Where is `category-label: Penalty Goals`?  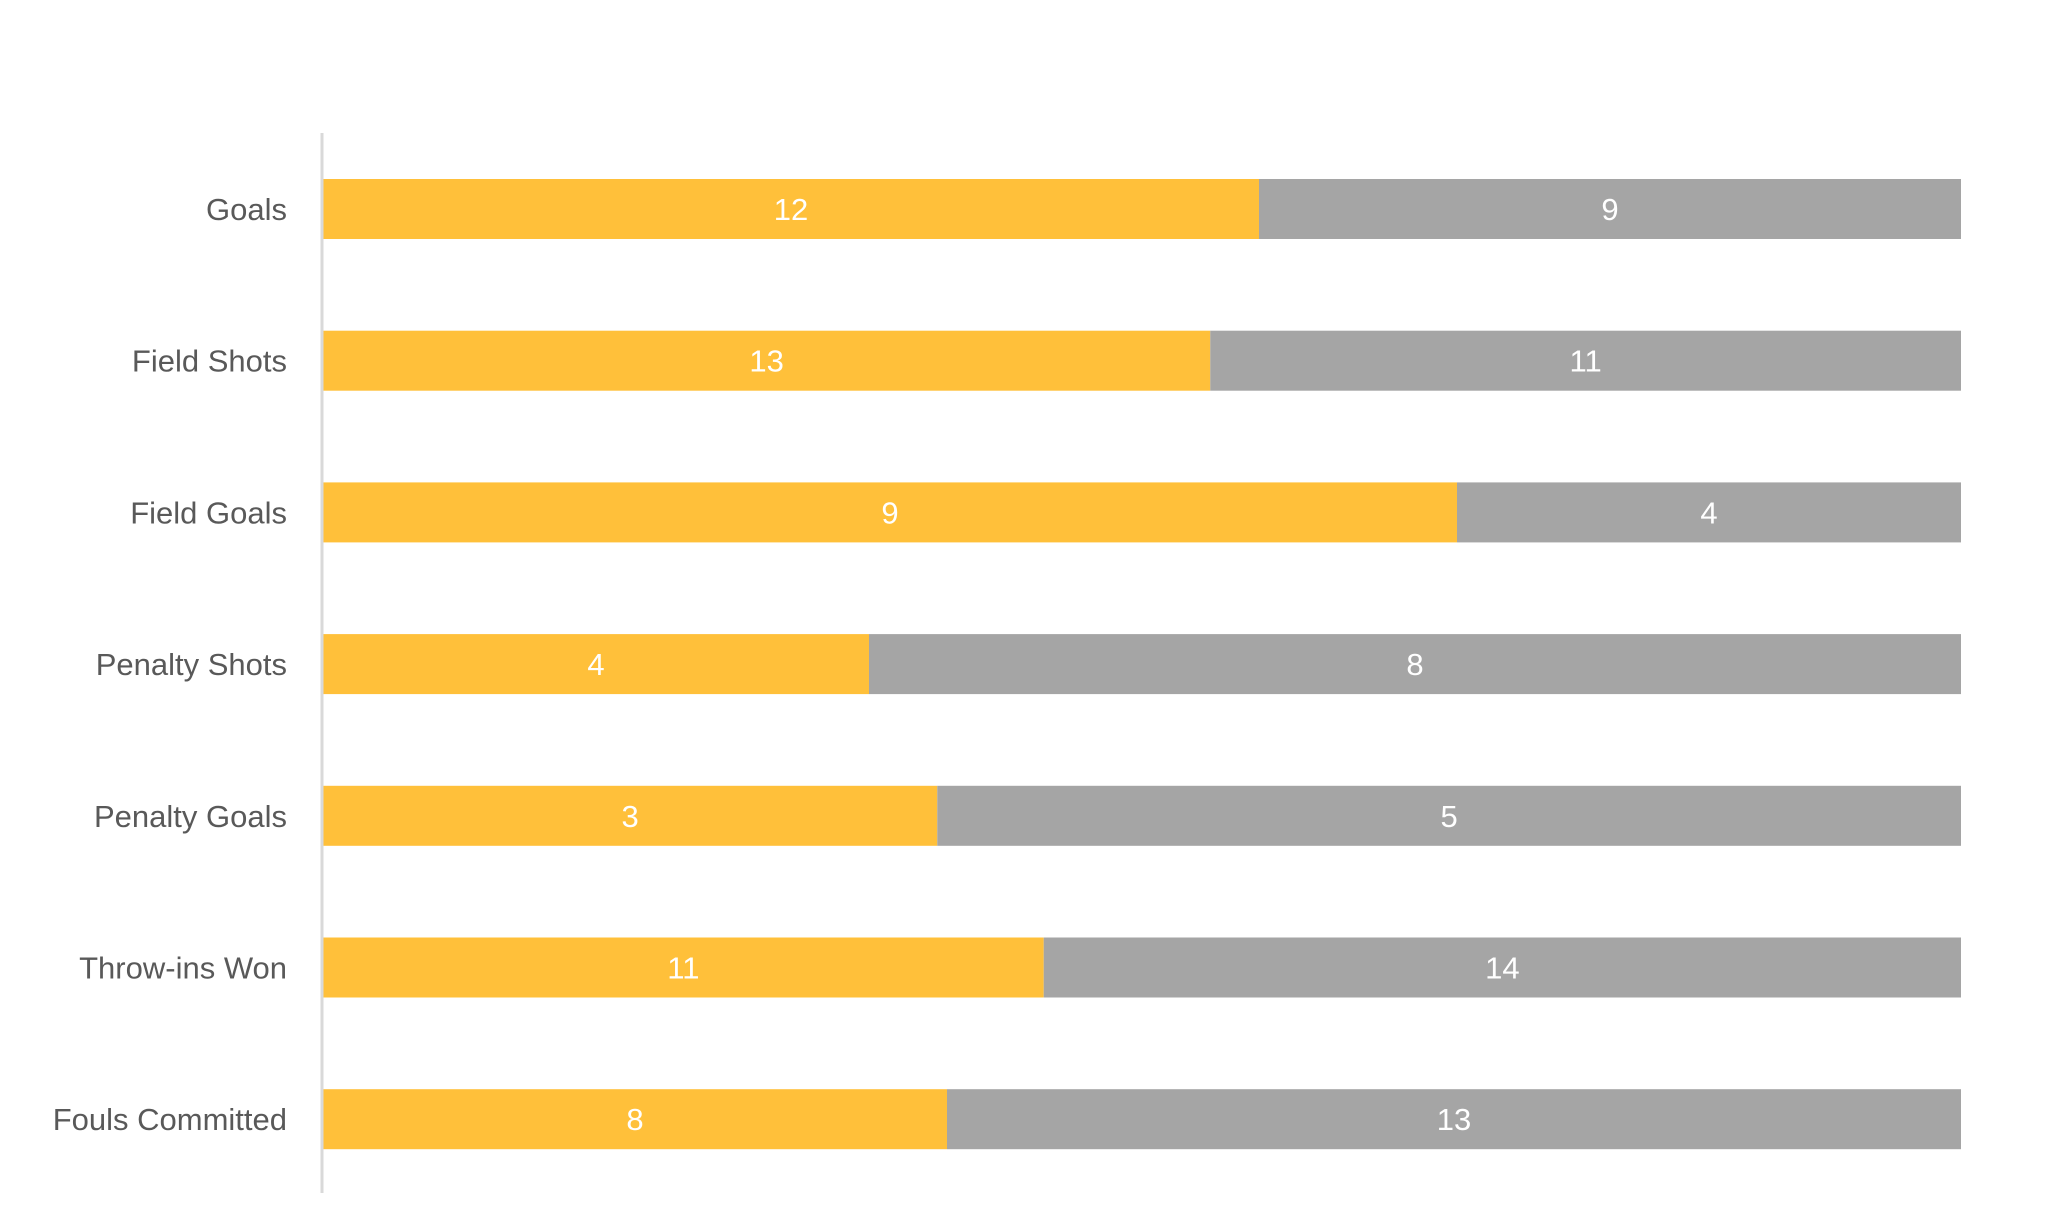
category-label: Penalty Goals is located at coordinates (190, 816).